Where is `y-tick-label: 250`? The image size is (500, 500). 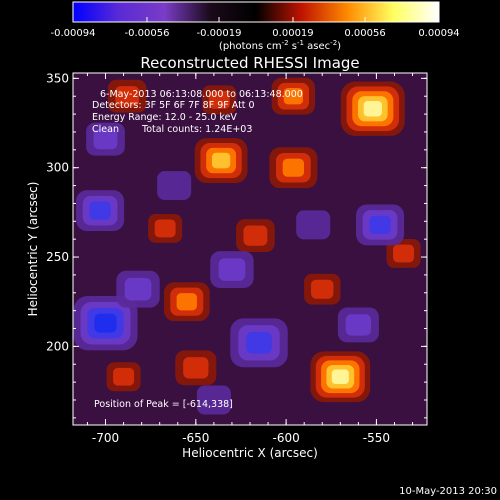 y-tick-label: 250 is located at coordinates (57, 257).